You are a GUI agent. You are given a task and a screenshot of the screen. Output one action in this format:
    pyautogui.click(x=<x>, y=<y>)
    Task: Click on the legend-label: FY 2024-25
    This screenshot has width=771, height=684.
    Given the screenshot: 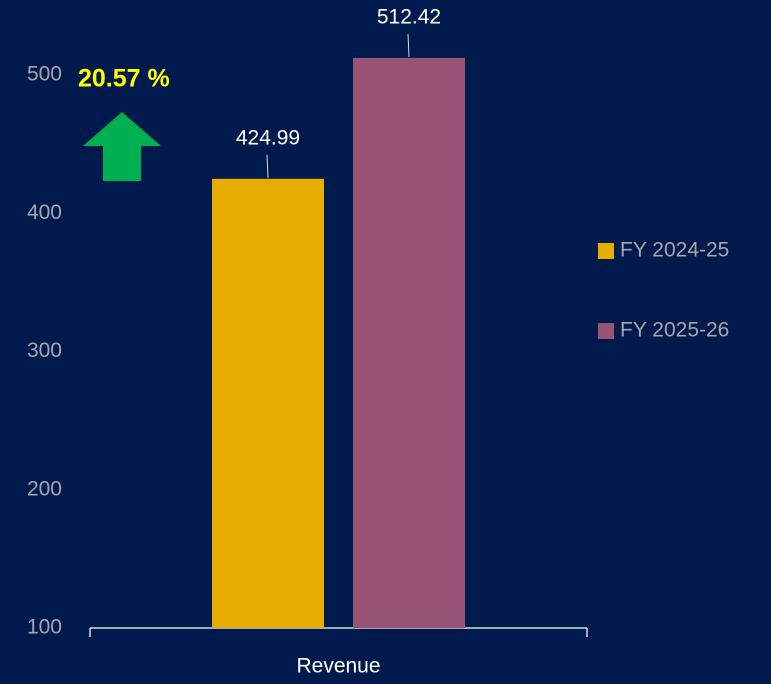 What is the action you would take?
    pyautogui.click(x=674, y=250)
    